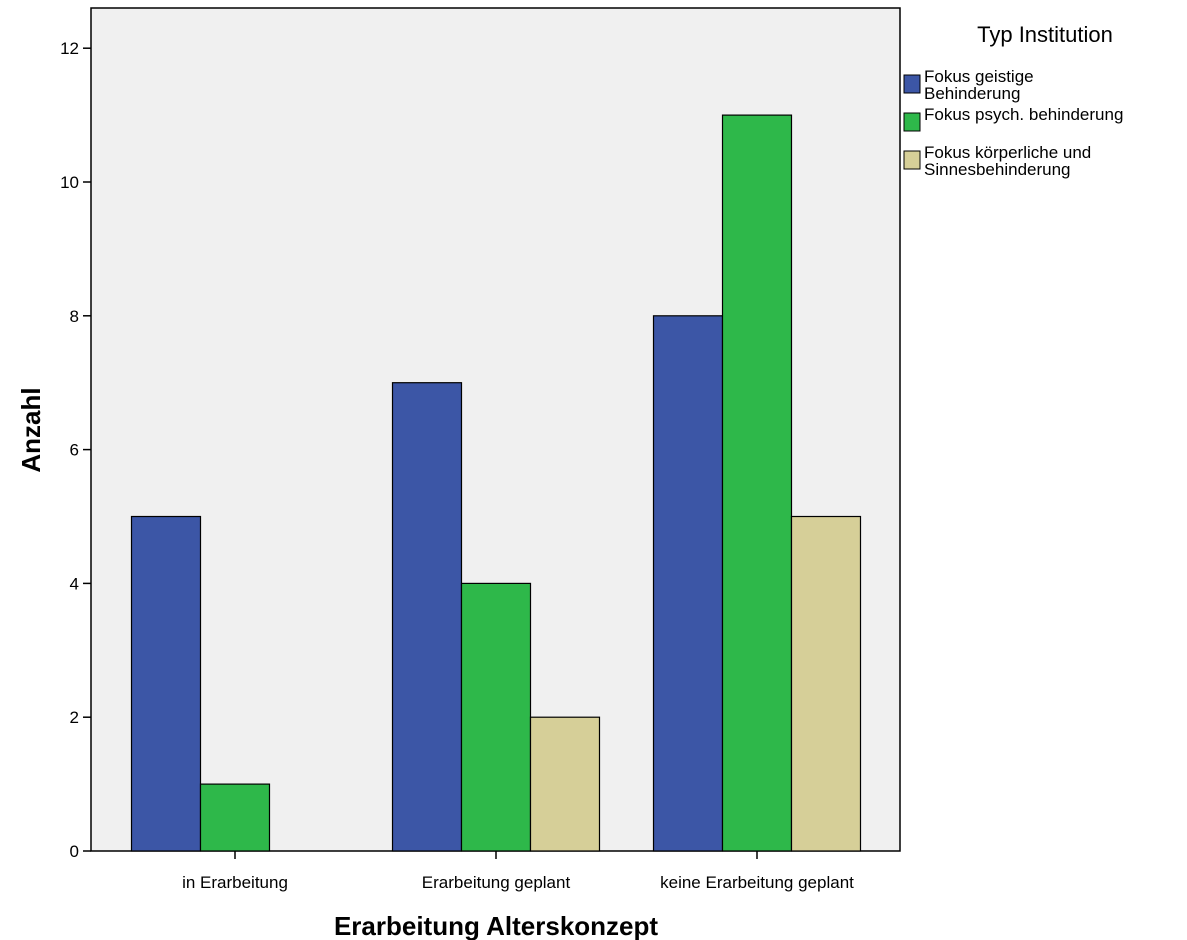 The height and width of the screenshot is (940, 1187). I want to click on x-axis-title: Erarbeitung Alterskonzept, so click(496, 925).